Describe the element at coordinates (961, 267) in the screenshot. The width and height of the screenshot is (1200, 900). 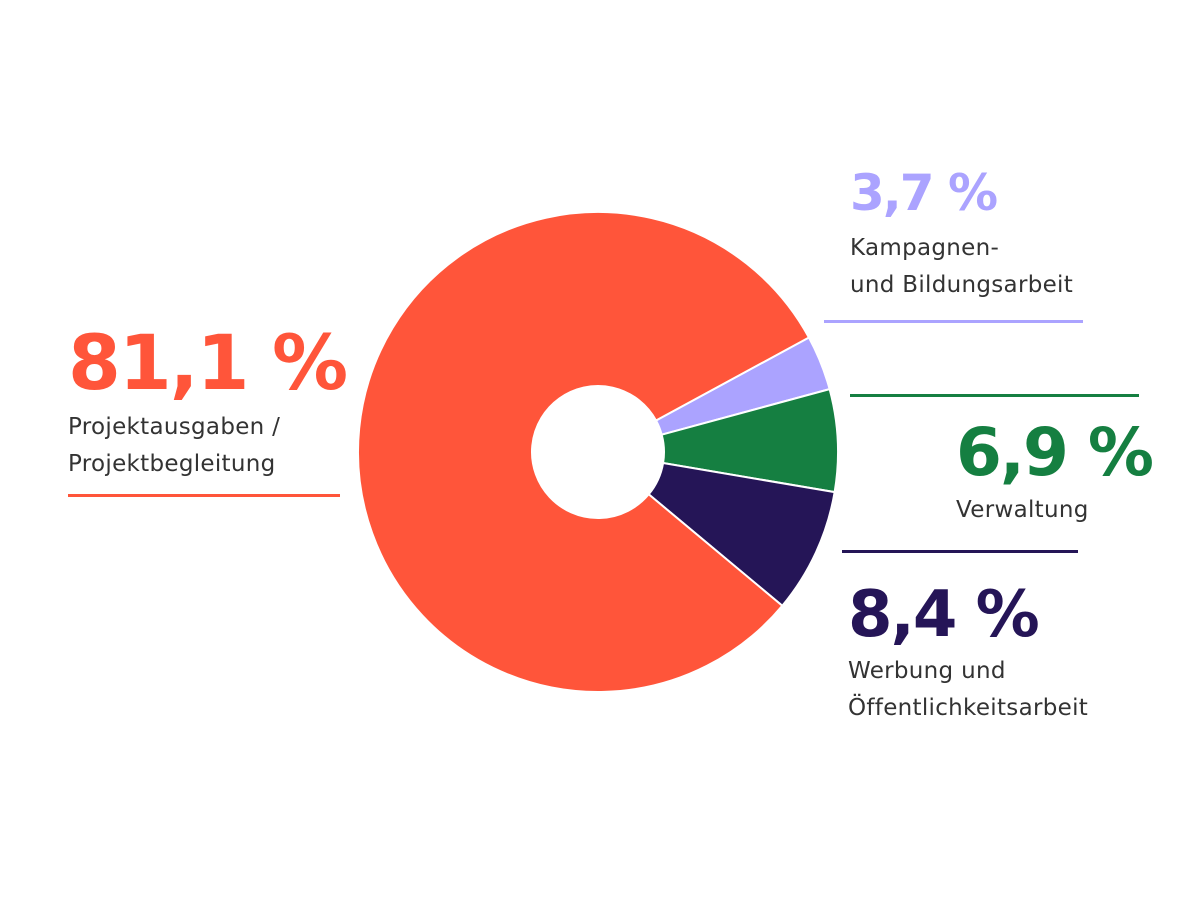
I see `category-label-kampagnen: Kampagnen- und Bildungsarbeit` at that location.